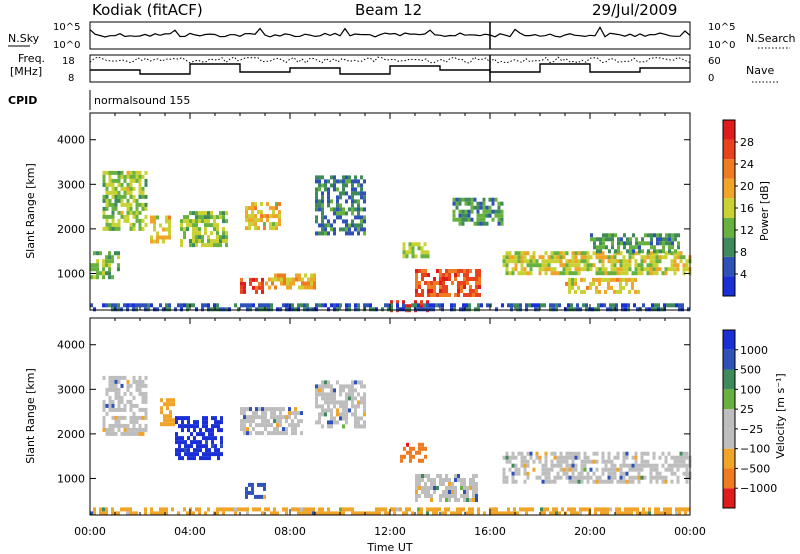  Describe the element at coordinates (395, 68) in the screenshot. I see `freq-panel: Freq. [MHz] 18 8 60 0 Nave` at that location.